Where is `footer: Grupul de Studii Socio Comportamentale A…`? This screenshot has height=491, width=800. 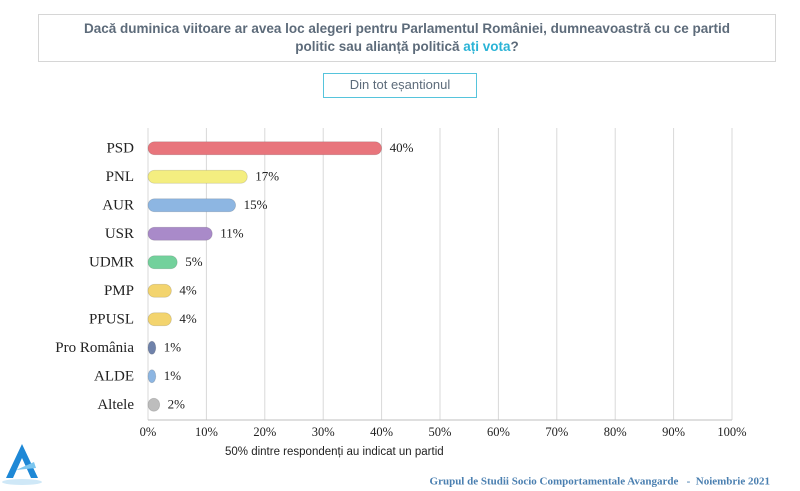 footer: Grupul de Studii Socio Comportamentale A… is located at coordinates (600, 482).